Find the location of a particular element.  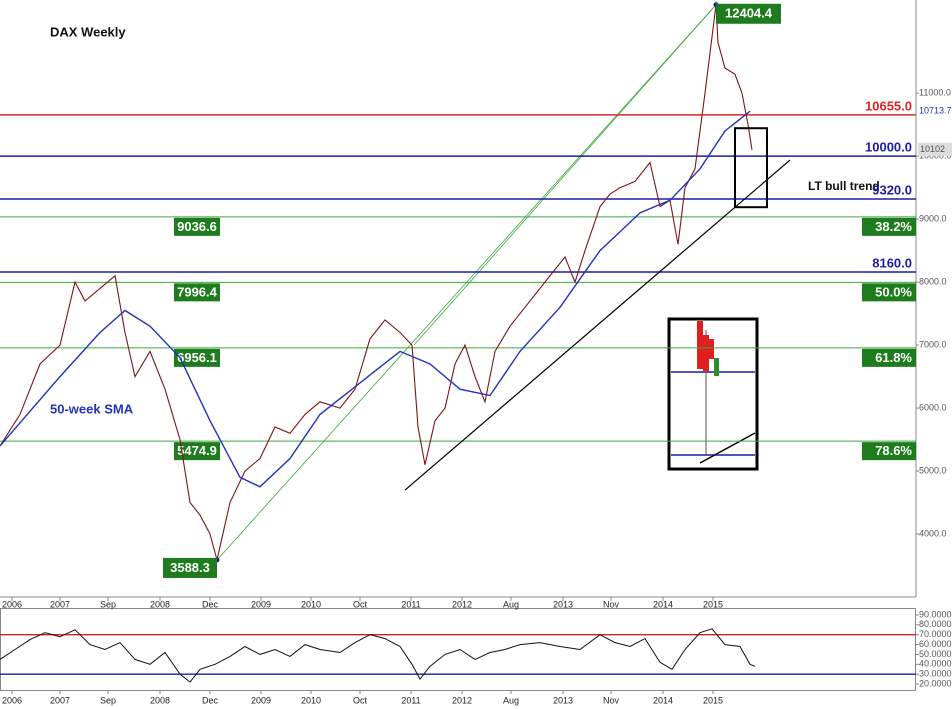

y-tick-label: 80.0000 is located at coordinates (935, 624).